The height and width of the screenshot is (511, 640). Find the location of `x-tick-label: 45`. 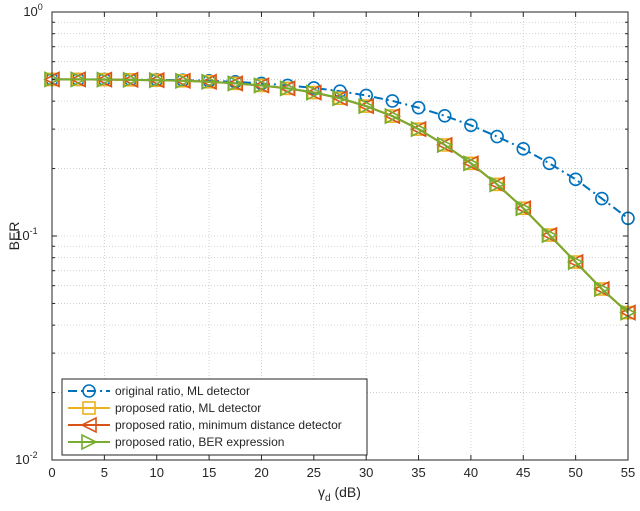

x-tick-label: 45 is located at coordinates (523, 472).